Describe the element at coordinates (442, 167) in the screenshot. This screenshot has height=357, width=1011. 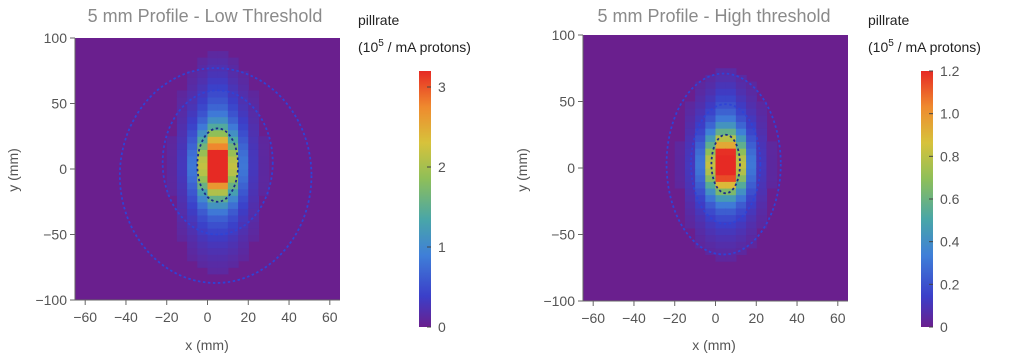
I see `colorbar-tick-label: 2` at that location.